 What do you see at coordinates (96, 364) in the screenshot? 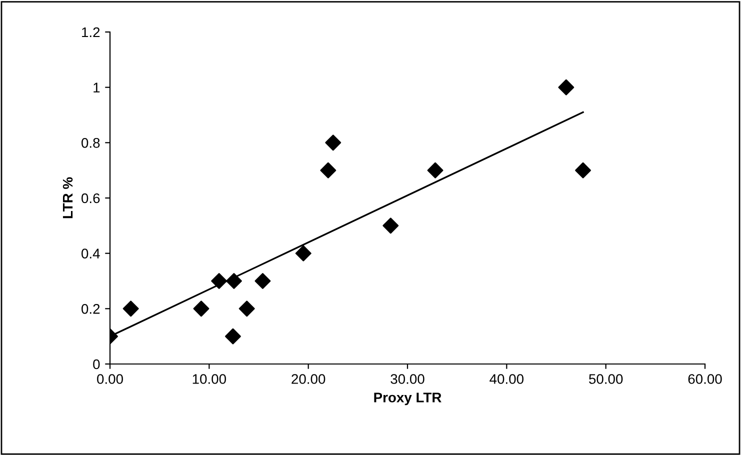
I see `y-tick-label: 0` at bounding box center [96, 364].